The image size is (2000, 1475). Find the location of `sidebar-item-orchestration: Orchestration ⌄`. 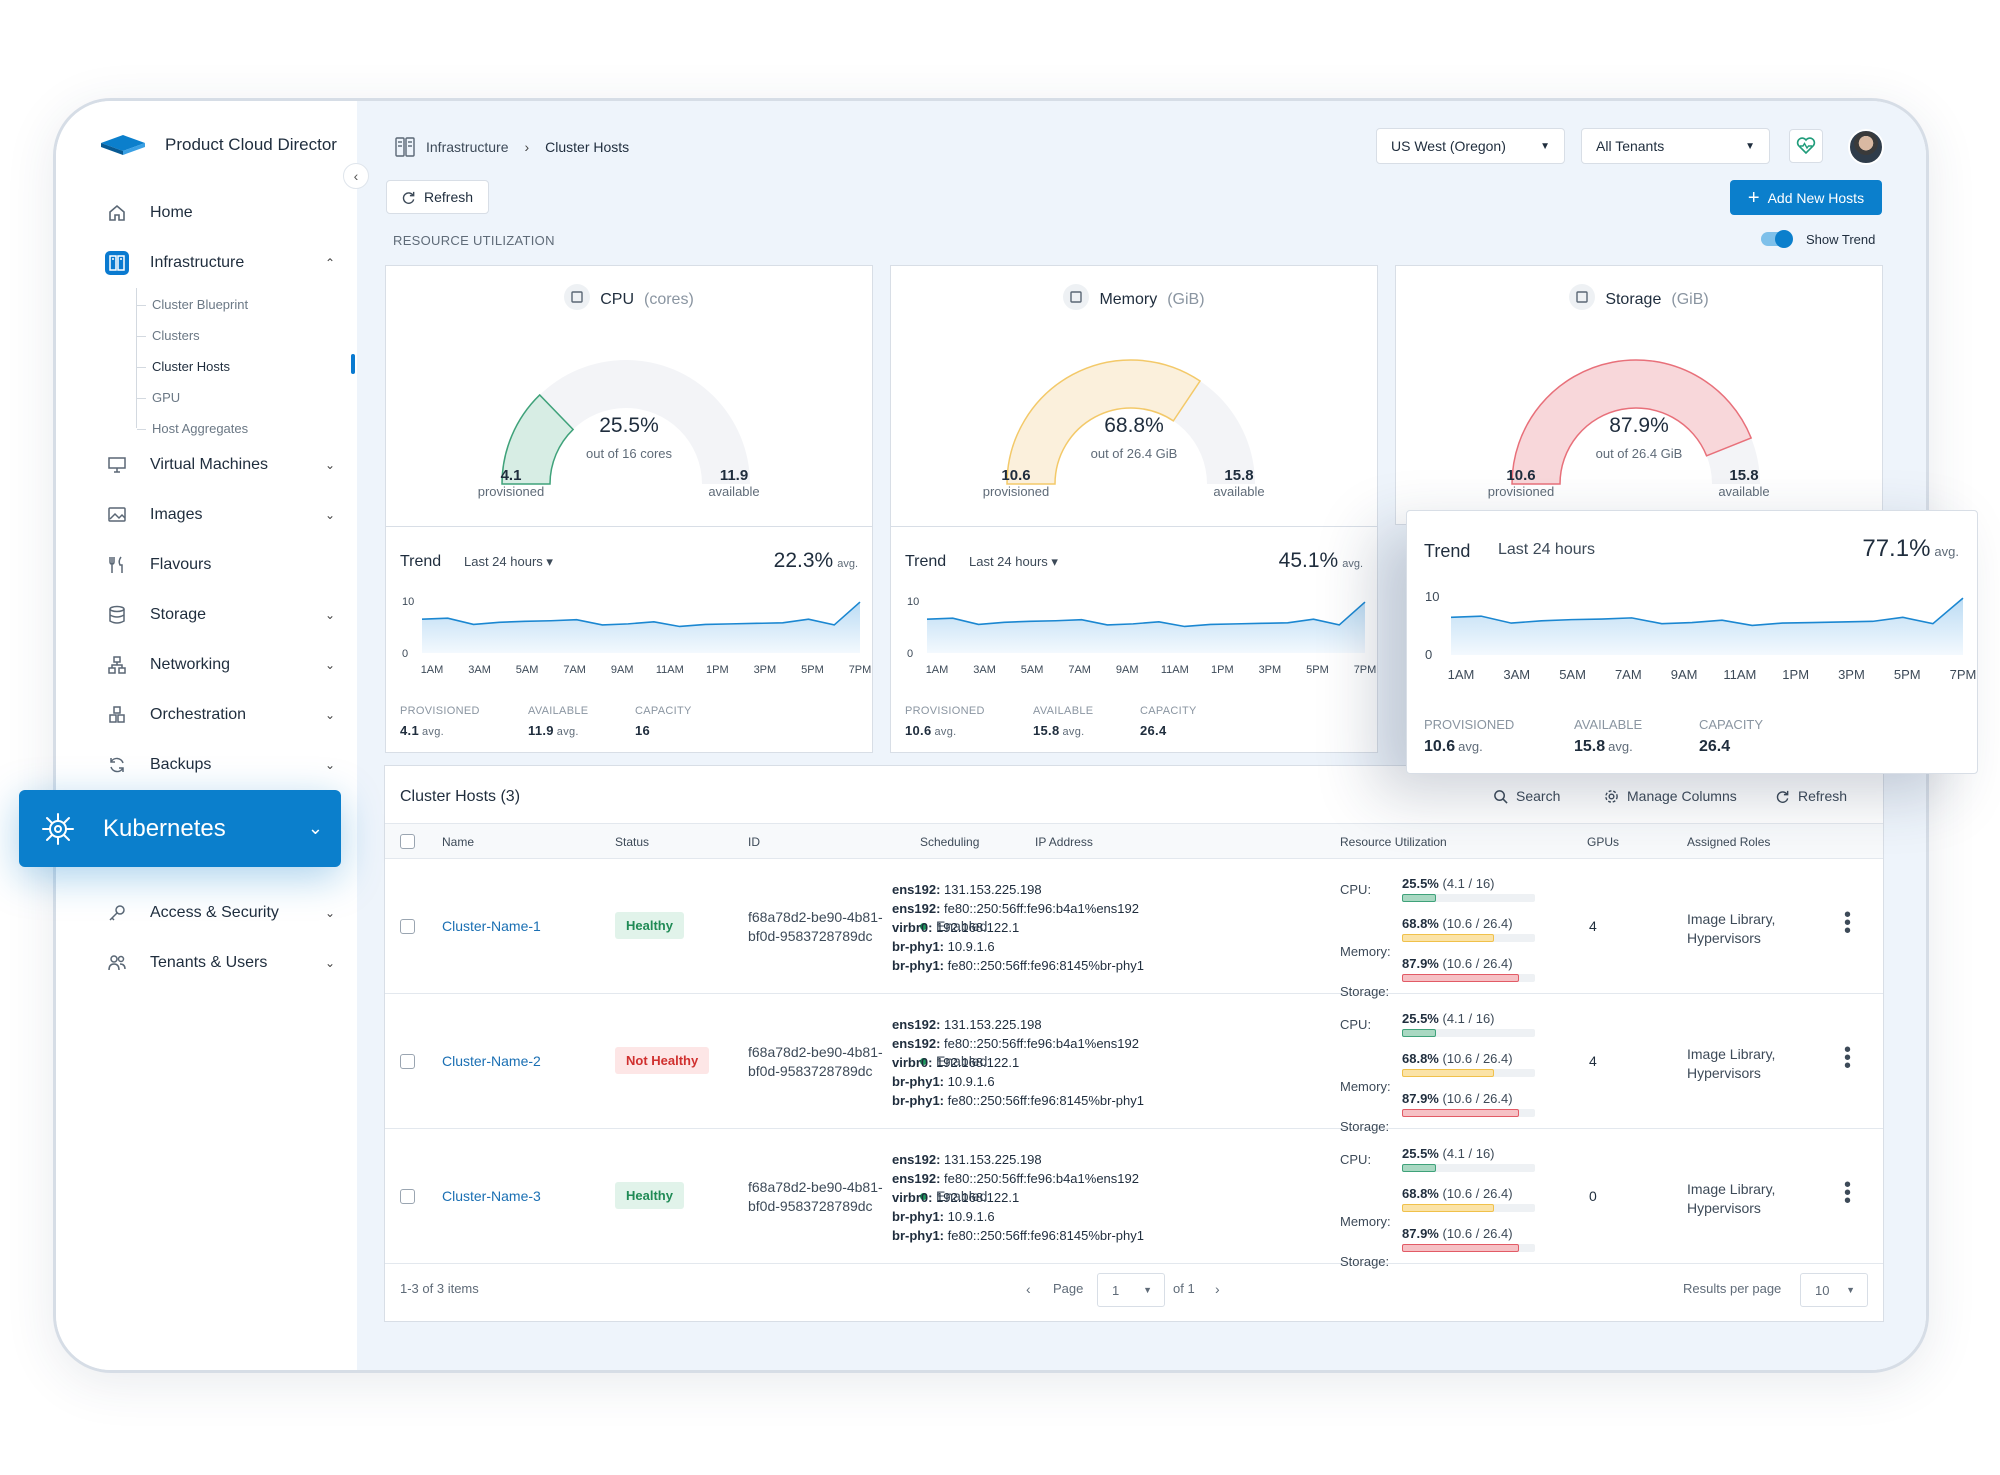

sidebar-item-orchestration: Orchestration ⌄ is located at coordinates (220, 715).